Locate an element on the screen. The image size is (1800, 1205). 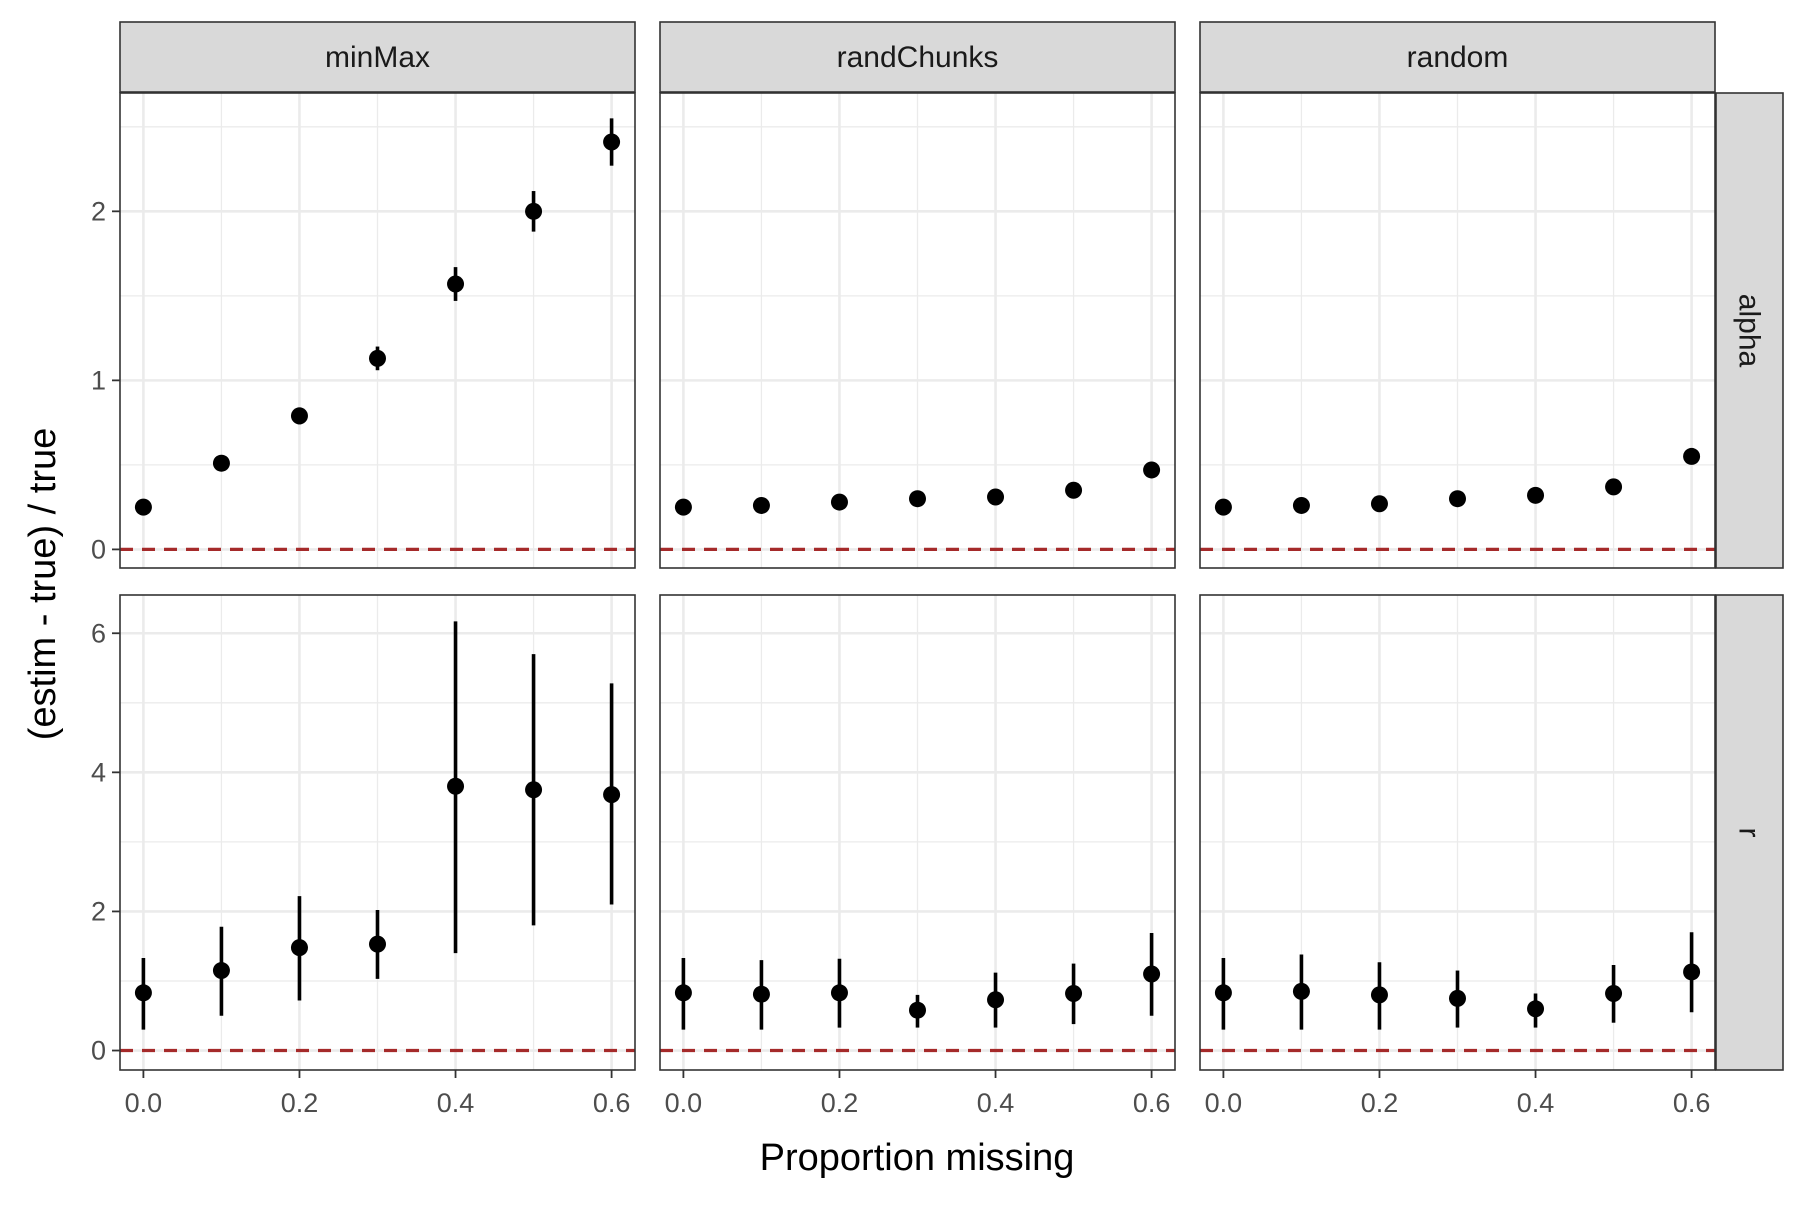
column-strip-label: minMax is located at coordinates (377, 57).